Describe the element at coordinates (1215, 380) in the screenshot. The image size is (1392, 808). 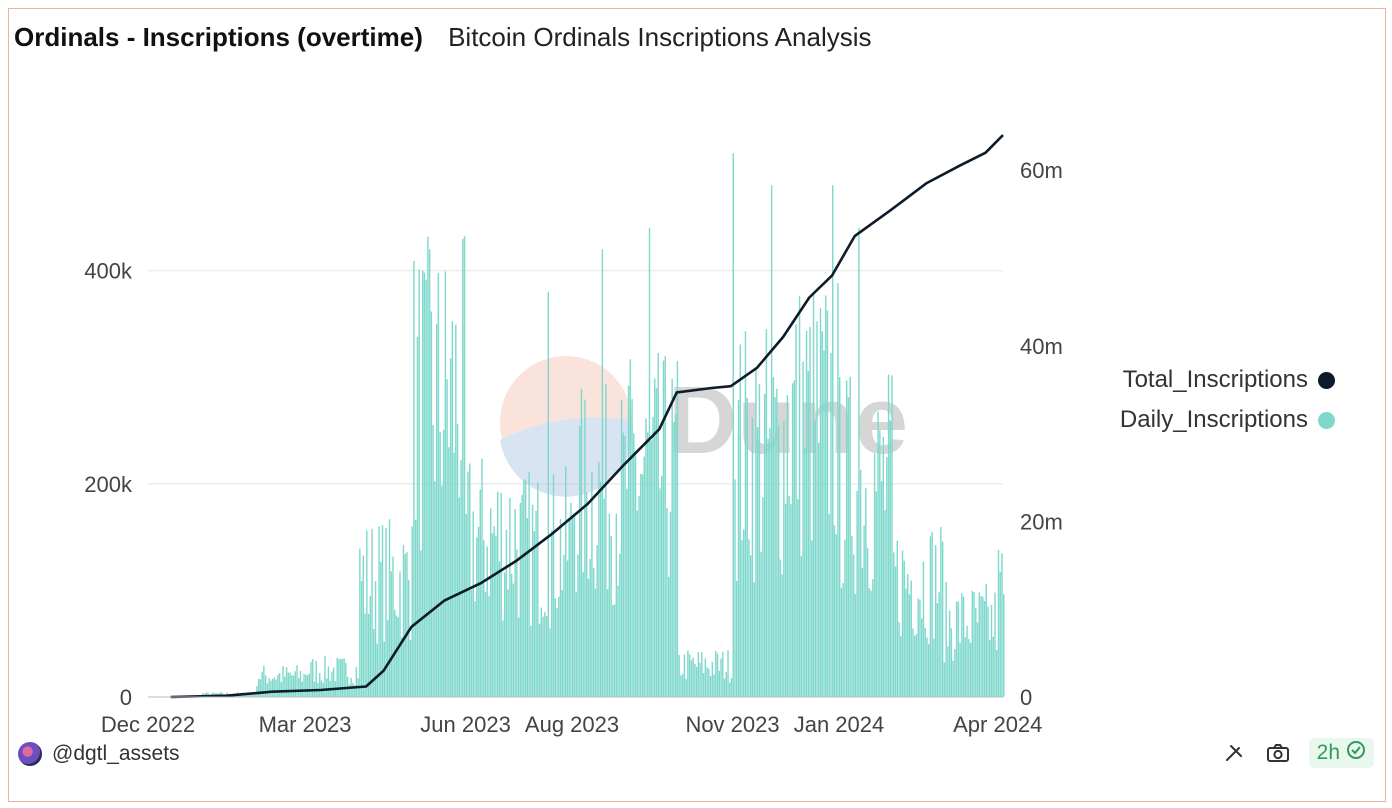
I see `legend-item-total: Total_Inscriptions` at that location.